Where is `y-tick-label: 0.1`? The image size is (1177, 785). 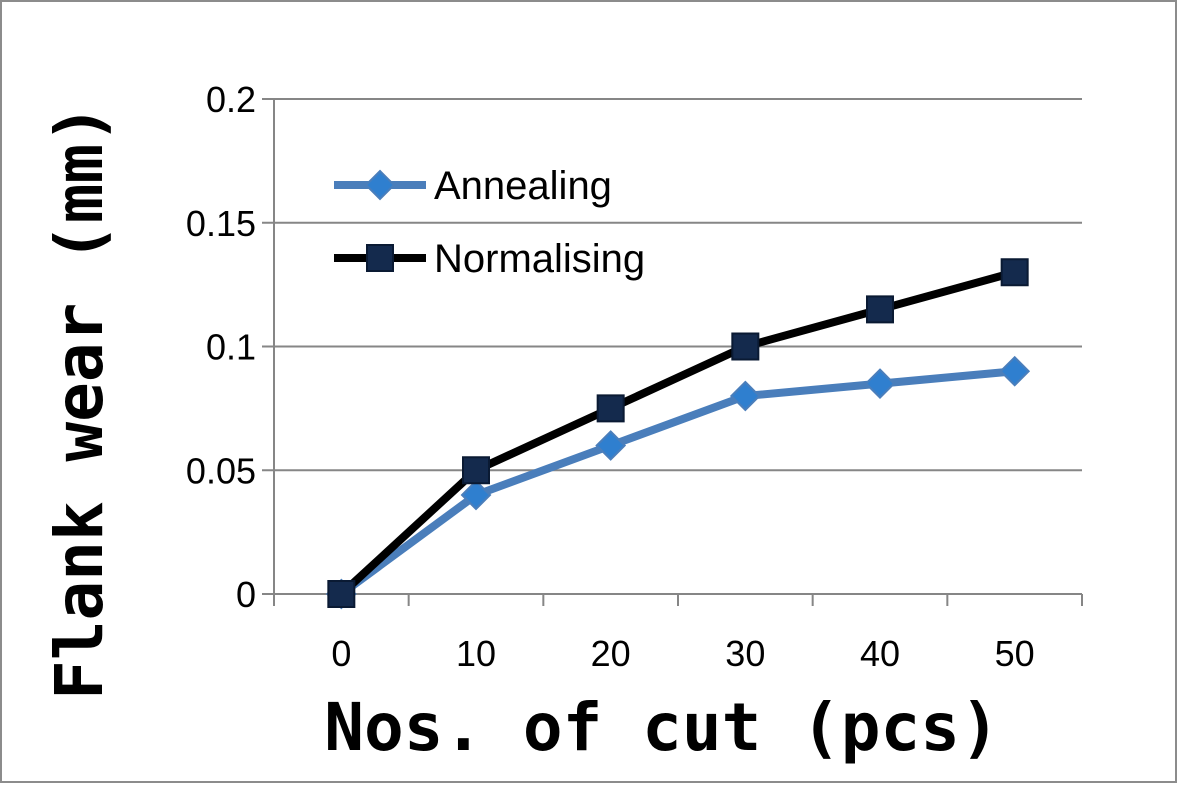 y-tick-label: 0.1 is located at coordinates (231, 347).